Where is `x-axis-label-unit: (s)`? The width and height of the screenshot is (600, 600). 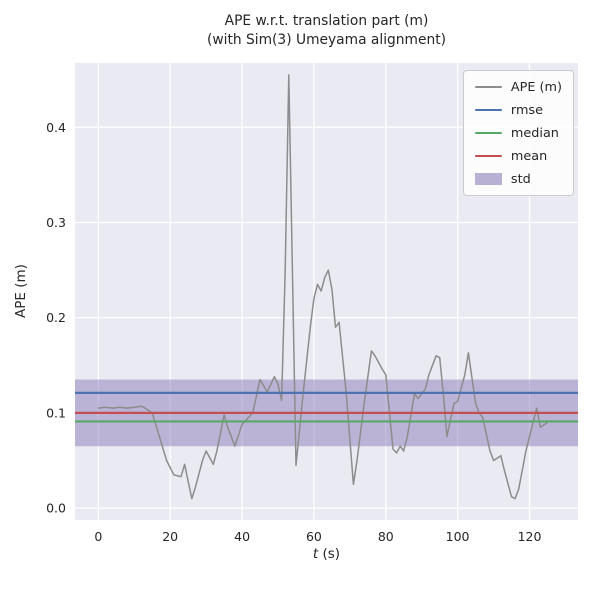
x-axis-label-unit: (s) is located at coordinates (331, 554).